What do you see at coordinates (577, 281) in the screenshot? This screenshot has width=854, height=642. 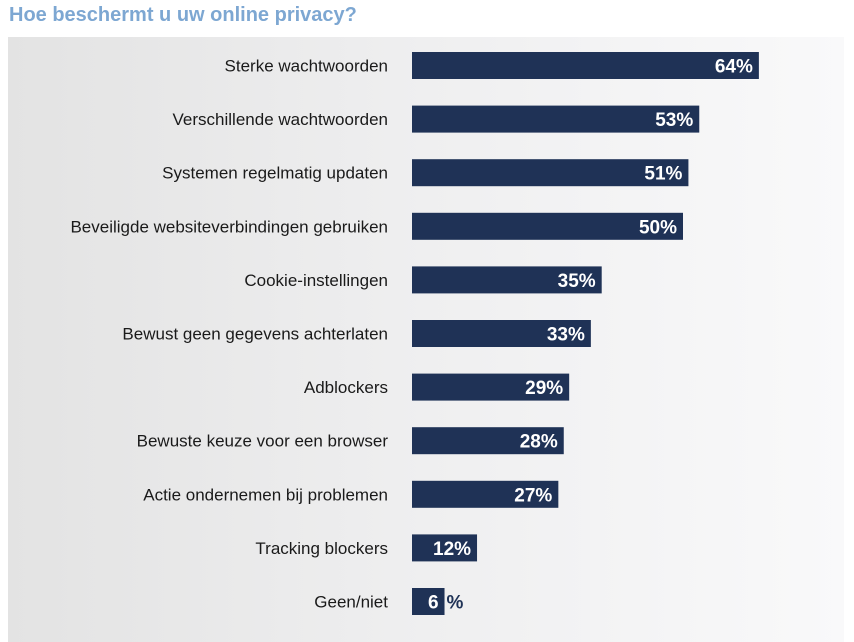 I see `value-label: 35%` at bounding box center [577, 281].